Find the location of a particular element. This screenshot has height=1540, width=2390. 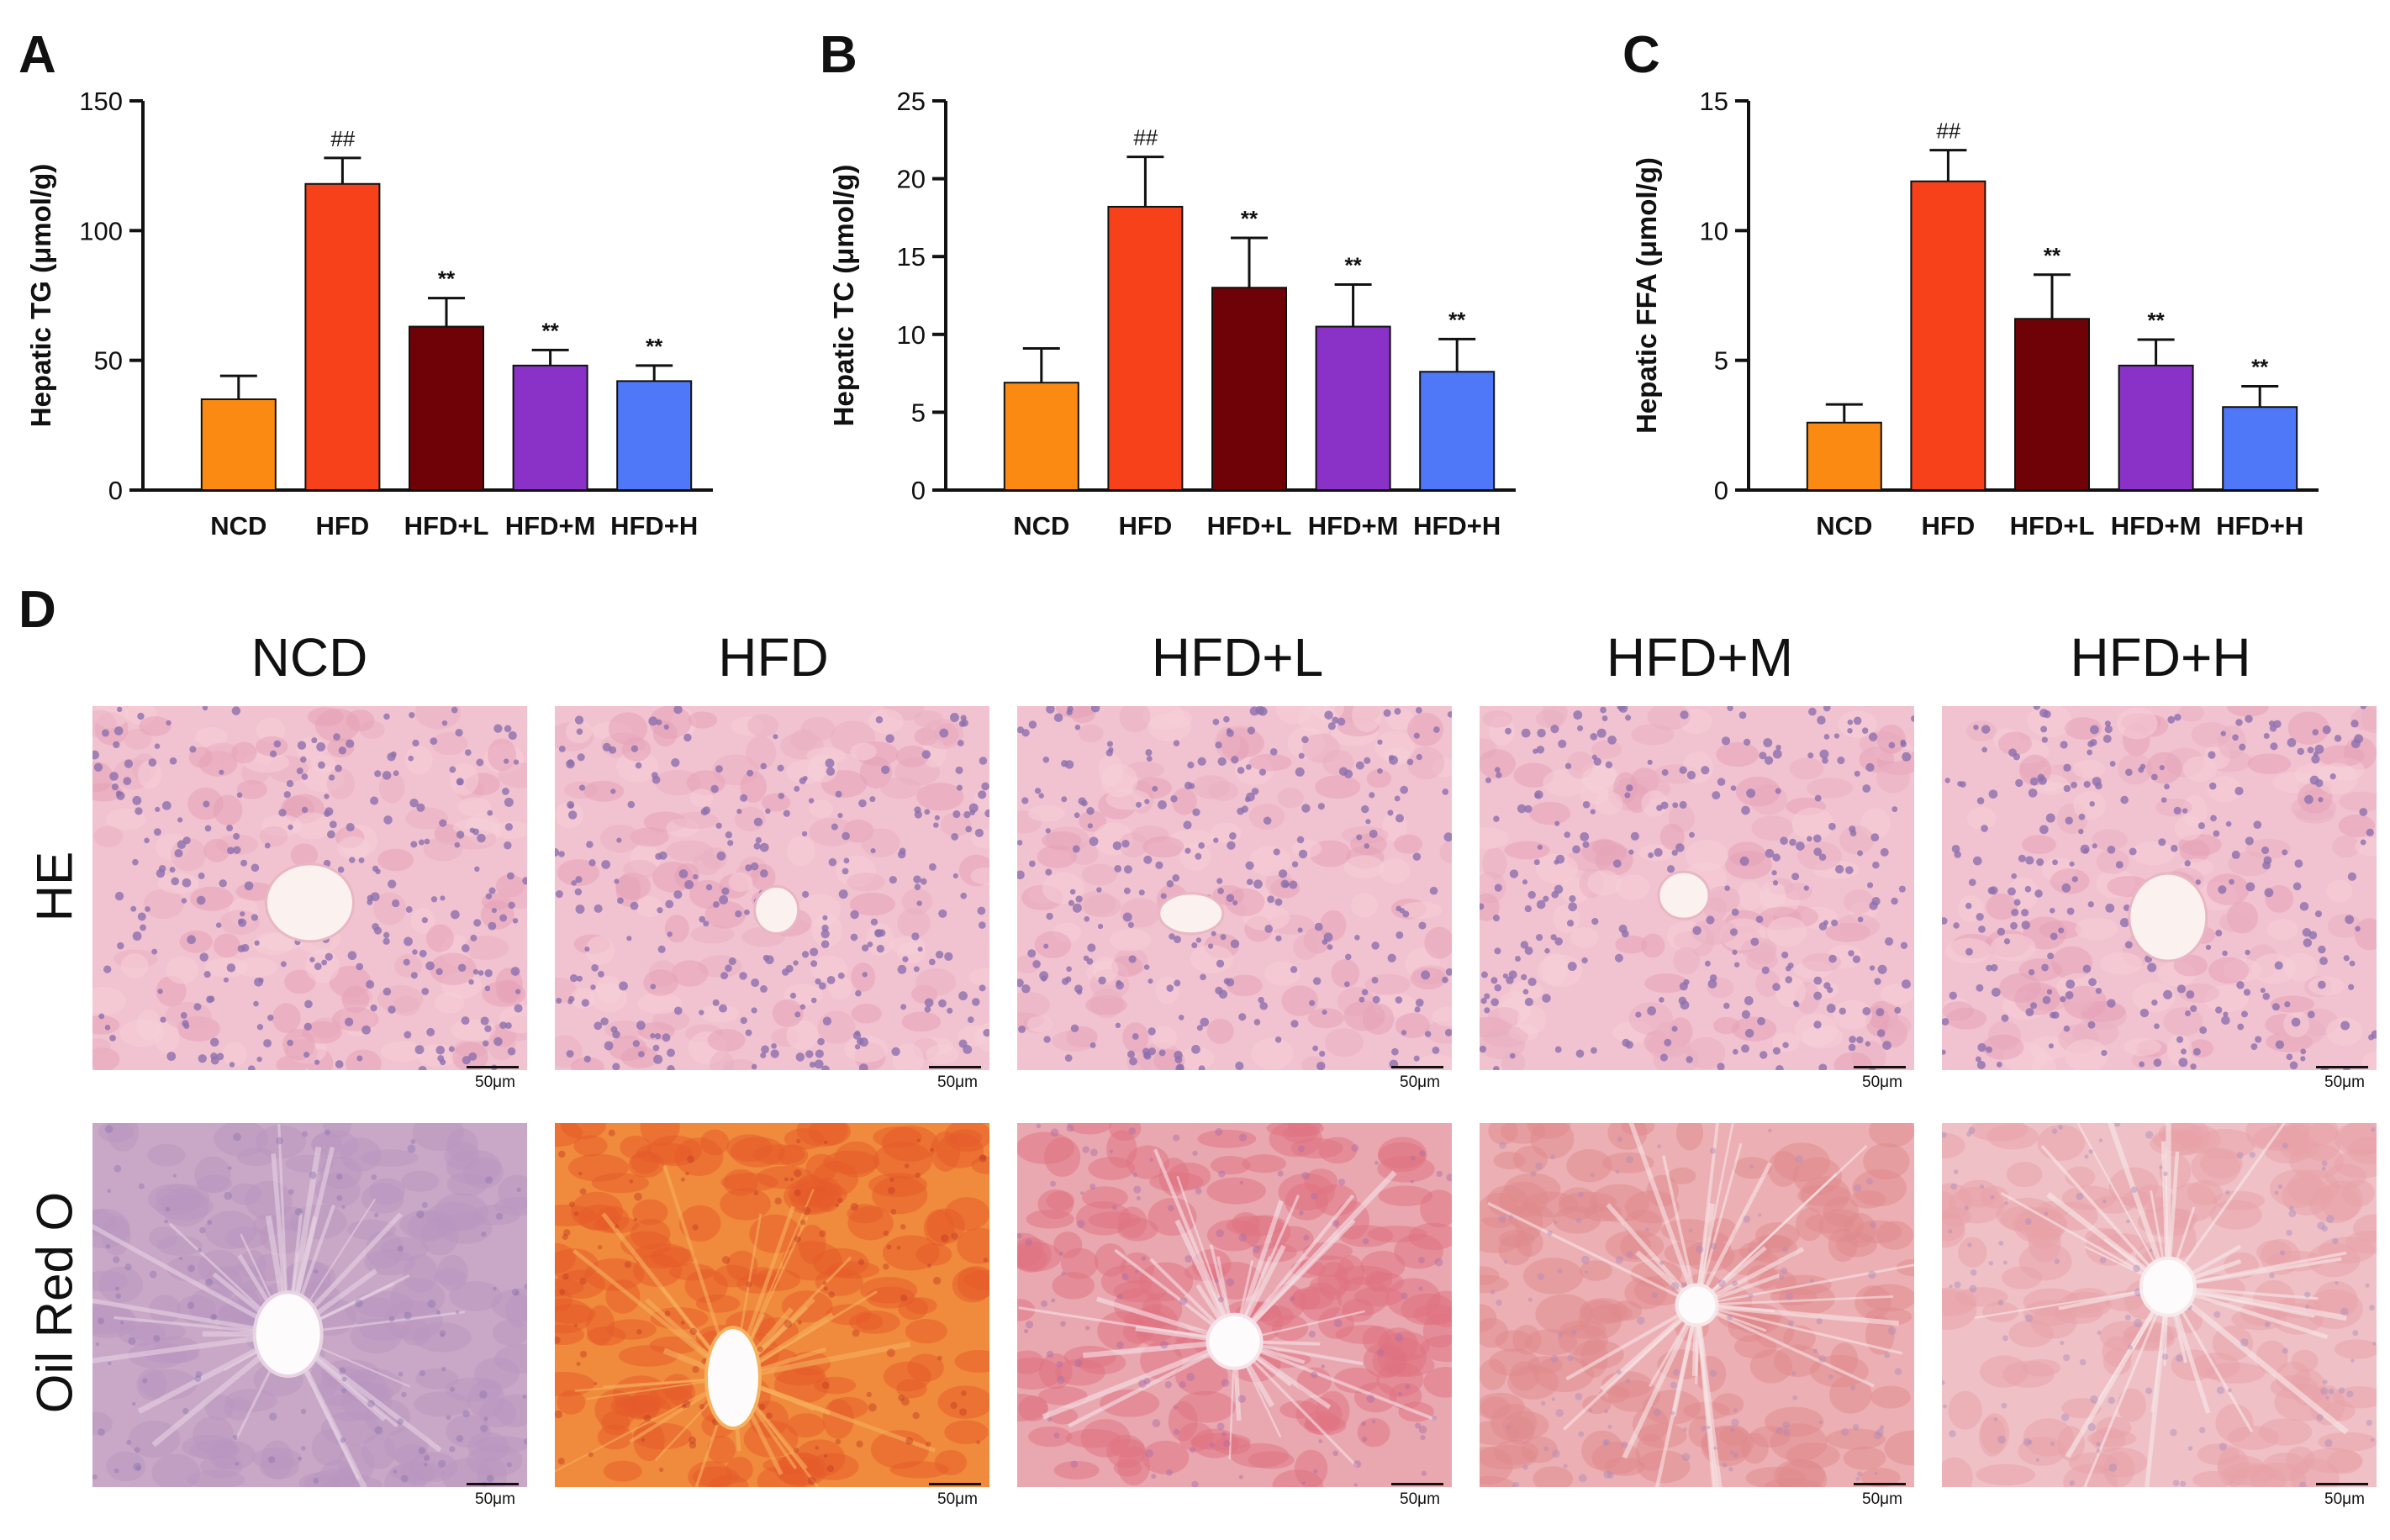

column-title-hfd: HFD is located at coordinates (774, 657).